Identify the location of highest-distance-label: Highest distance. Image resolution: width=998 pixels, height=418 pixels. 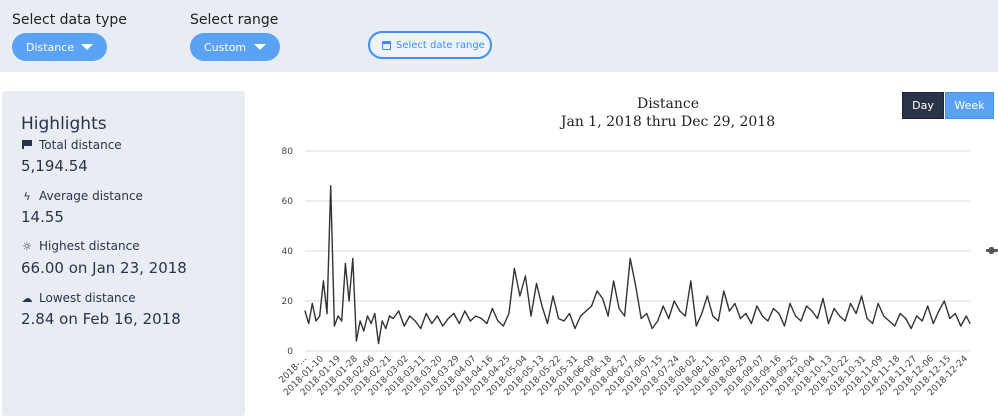
(89, 246).